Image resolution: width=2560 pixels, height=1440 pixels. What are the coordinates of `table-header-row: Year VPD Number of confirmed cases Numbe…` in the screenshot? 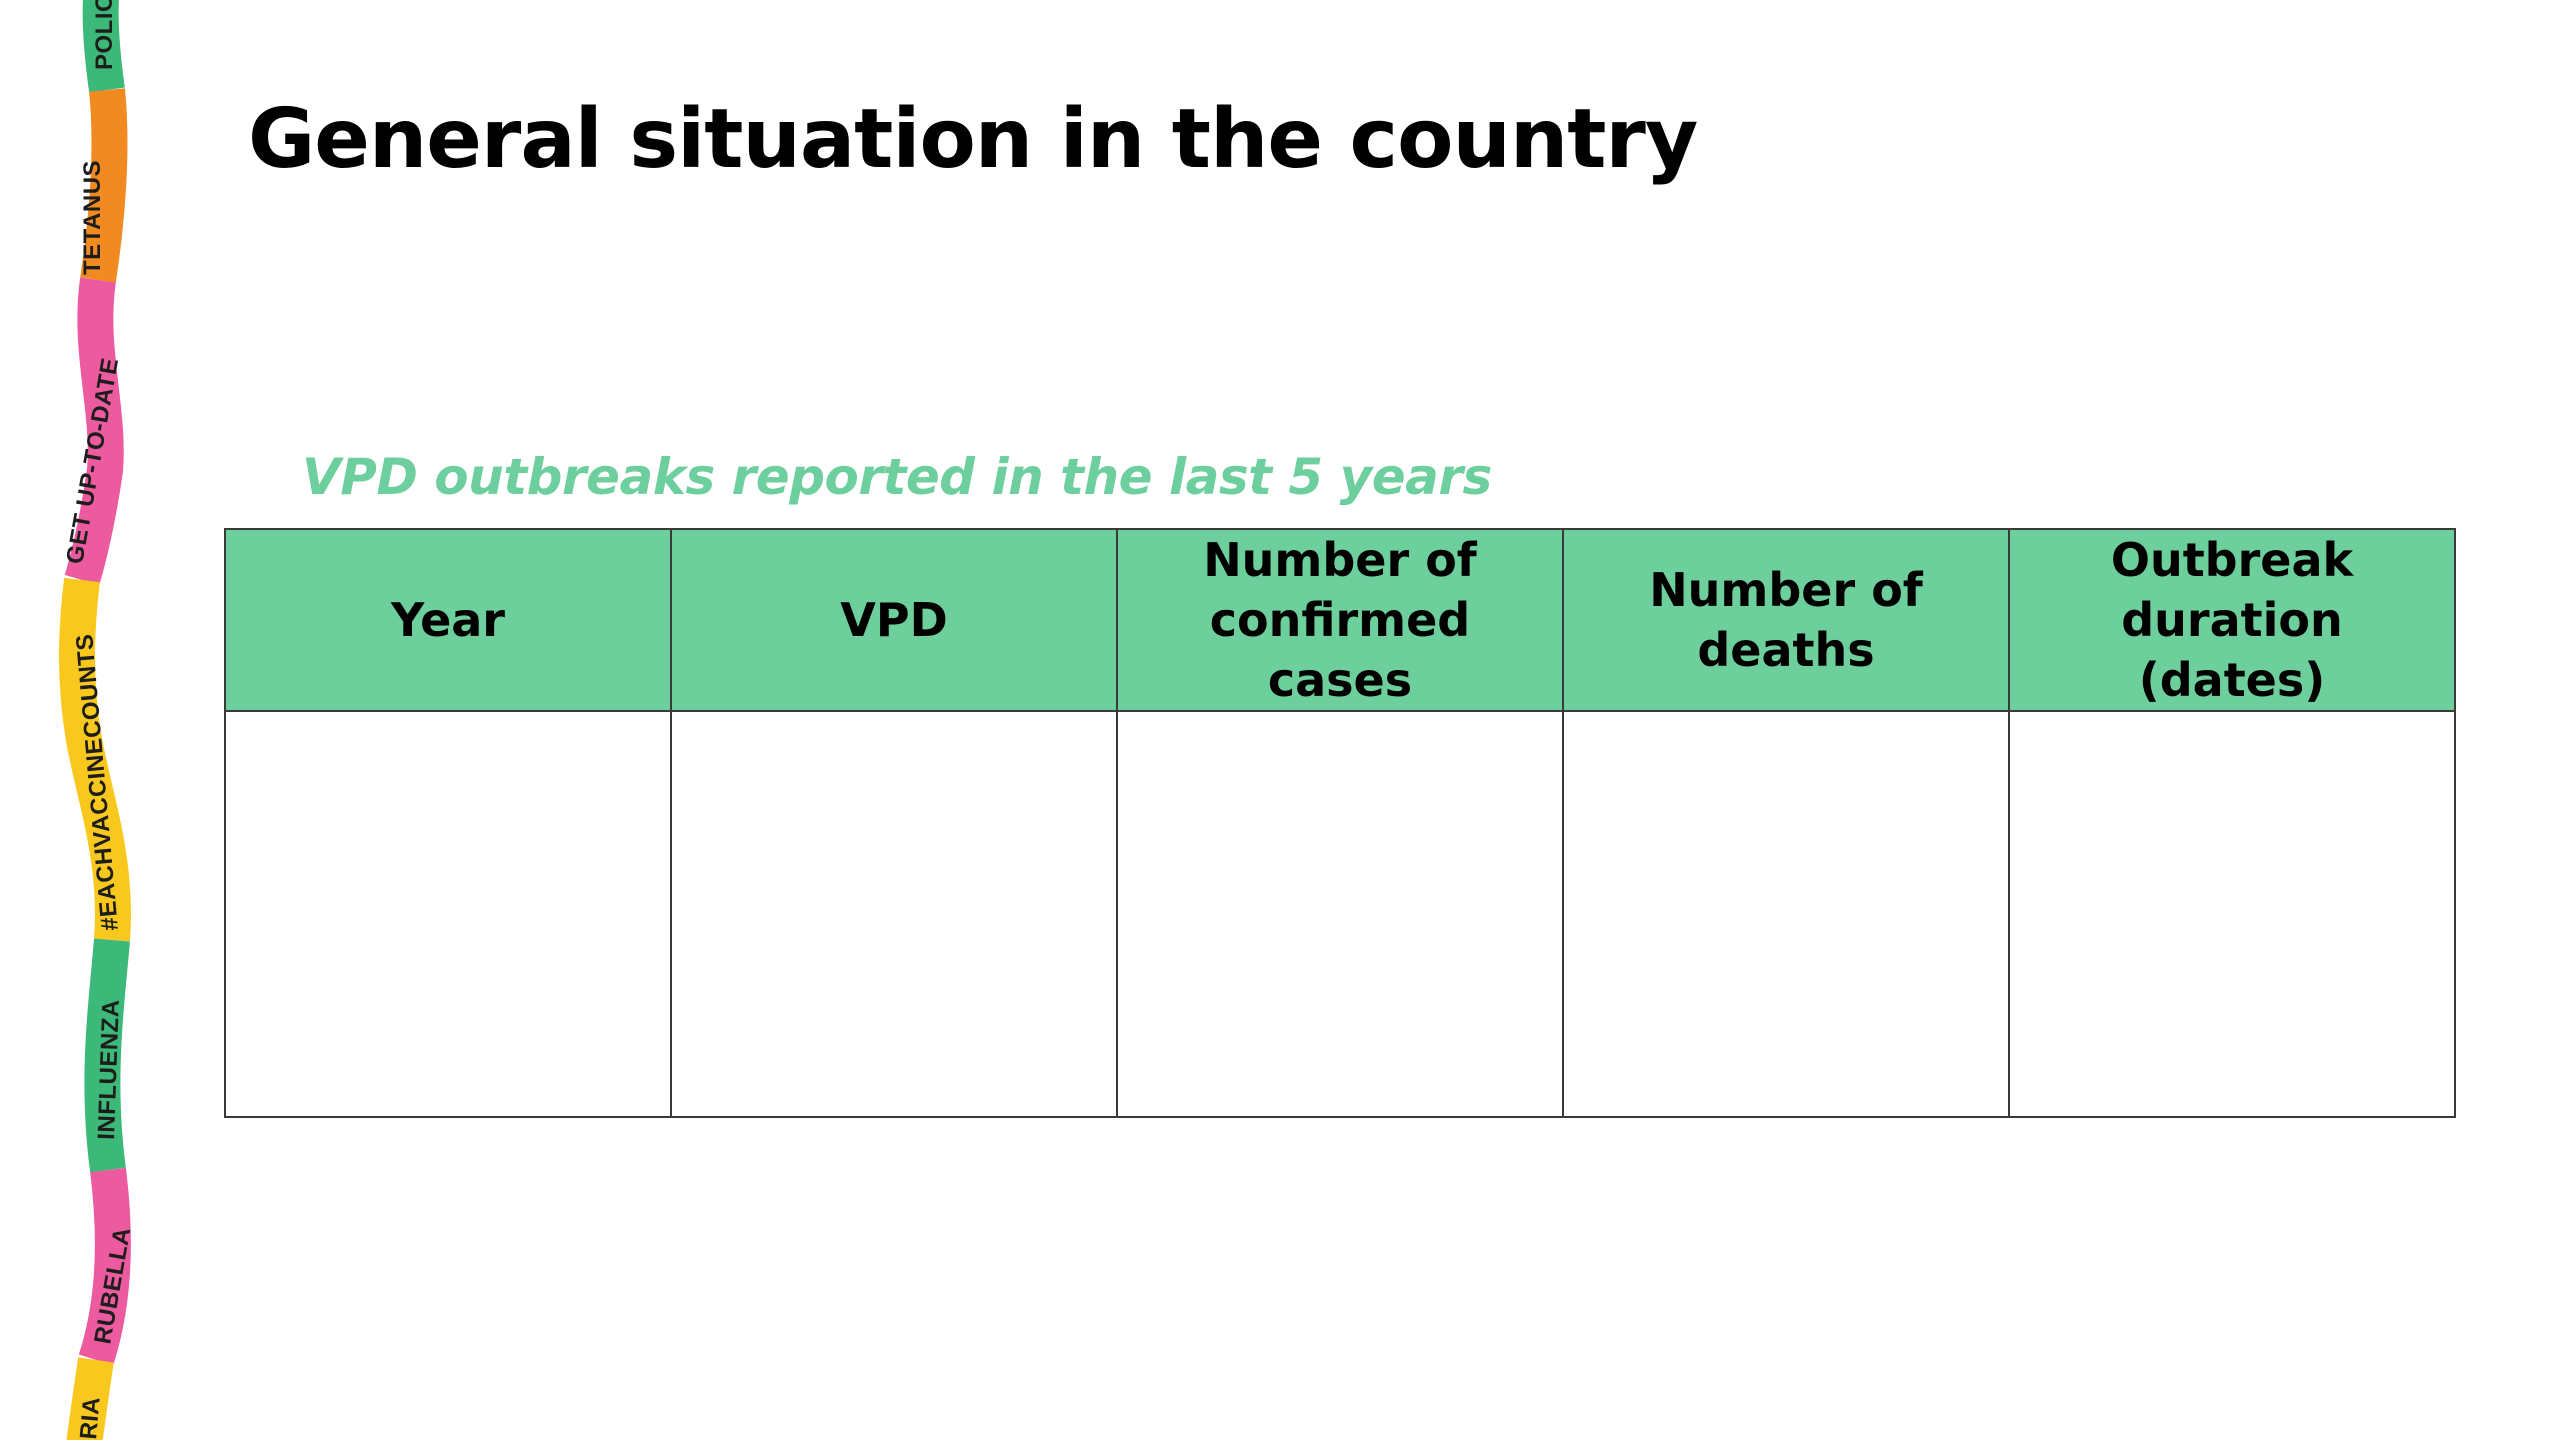 It's located at (1340, 620).